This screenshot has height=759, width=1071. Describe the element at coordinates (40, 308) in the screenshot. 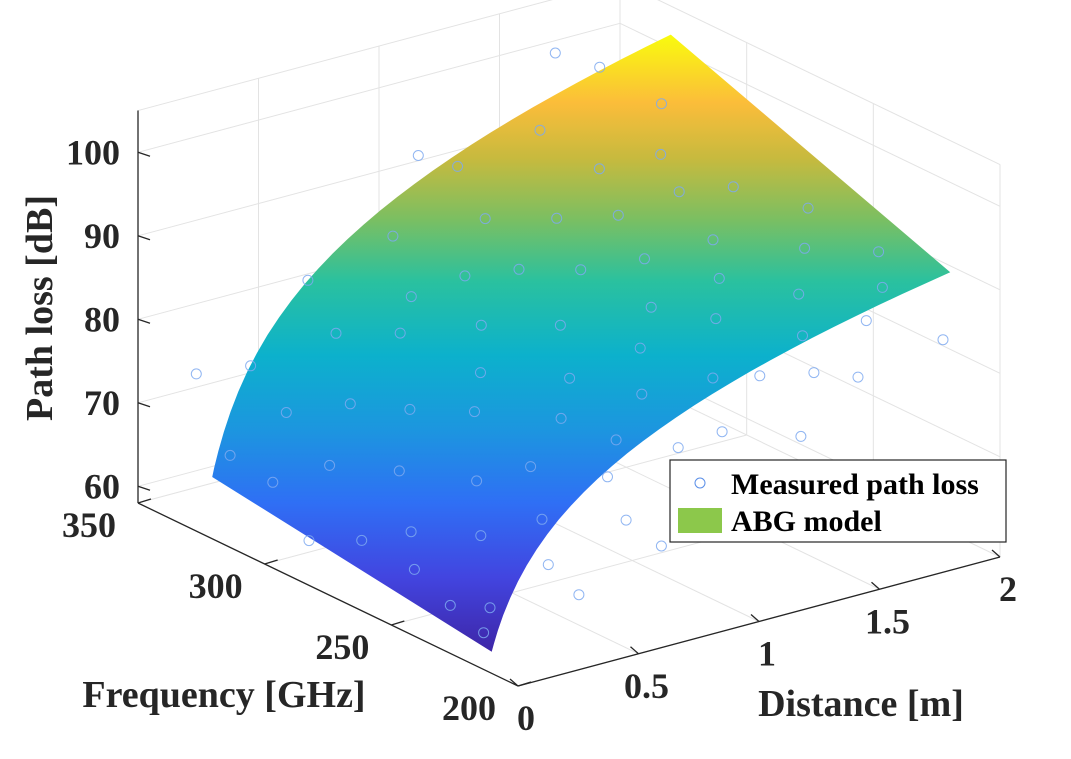

I see `z-axis-label: Path loss [dB]` at that location.